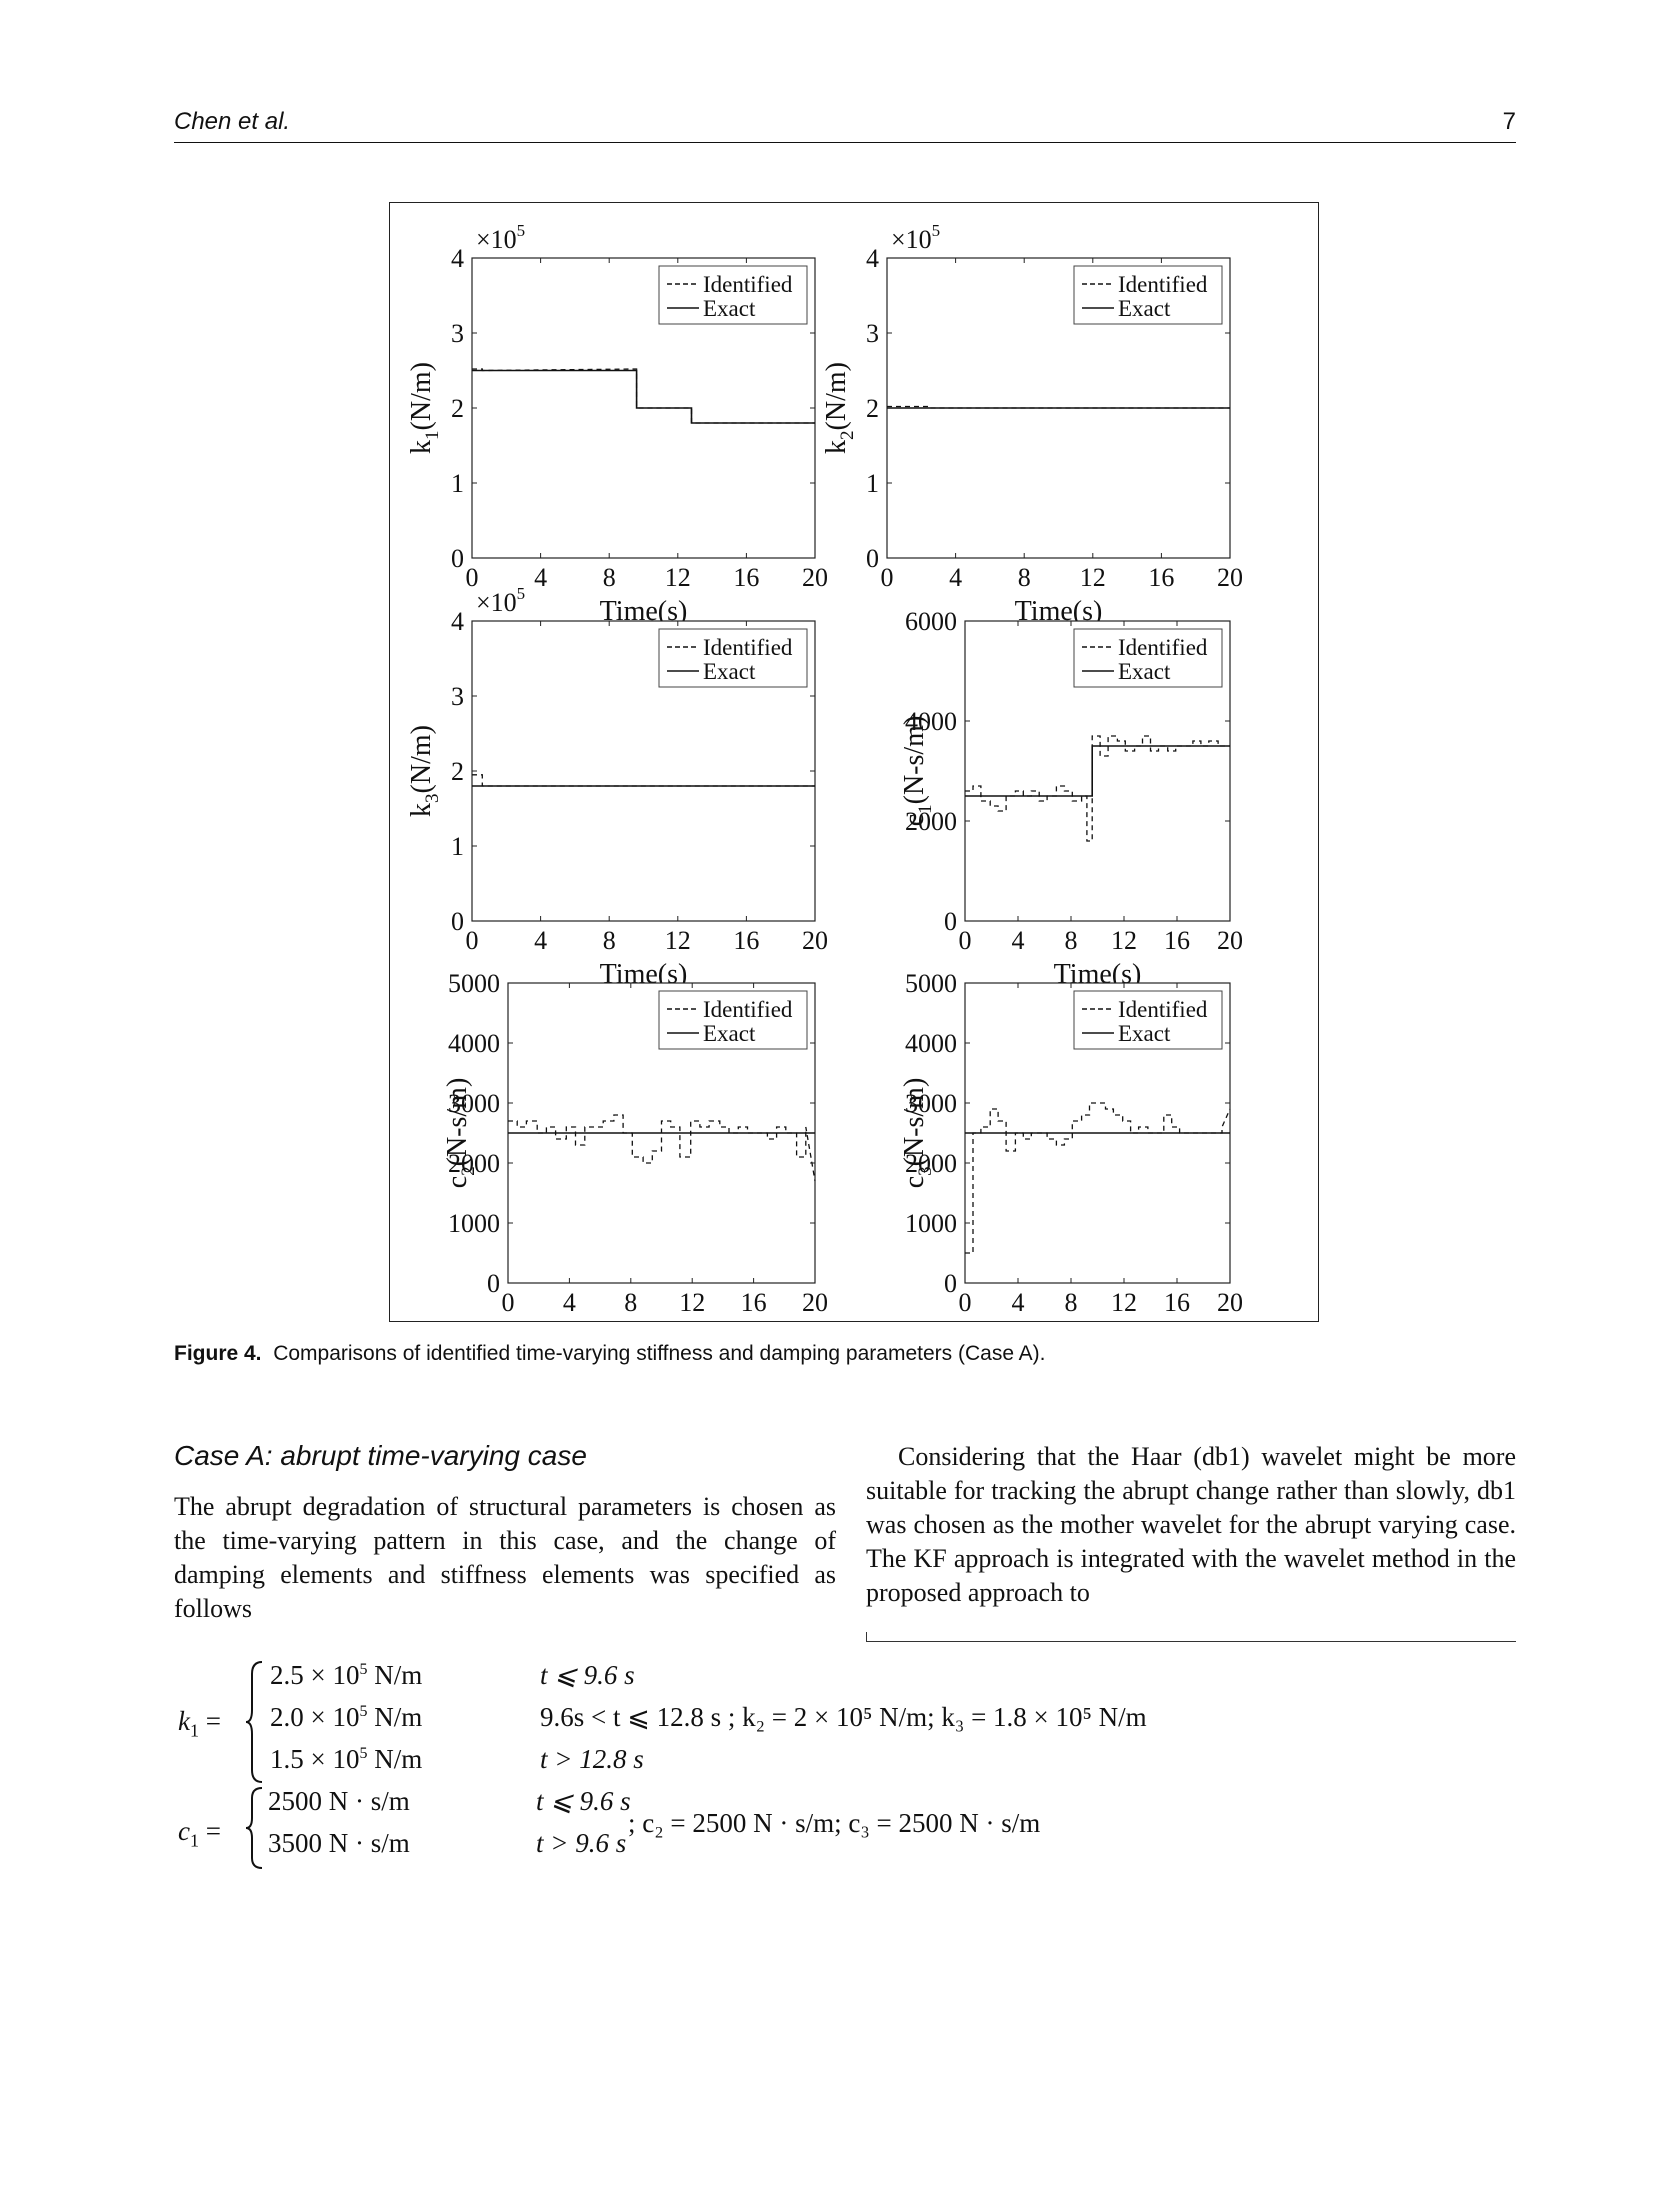 The image size is (1654, 2205). What do you see at coordinates (232, 121) in the screenshot?
I see `running-title: Chen et al.` at bounding box center [232, 121].